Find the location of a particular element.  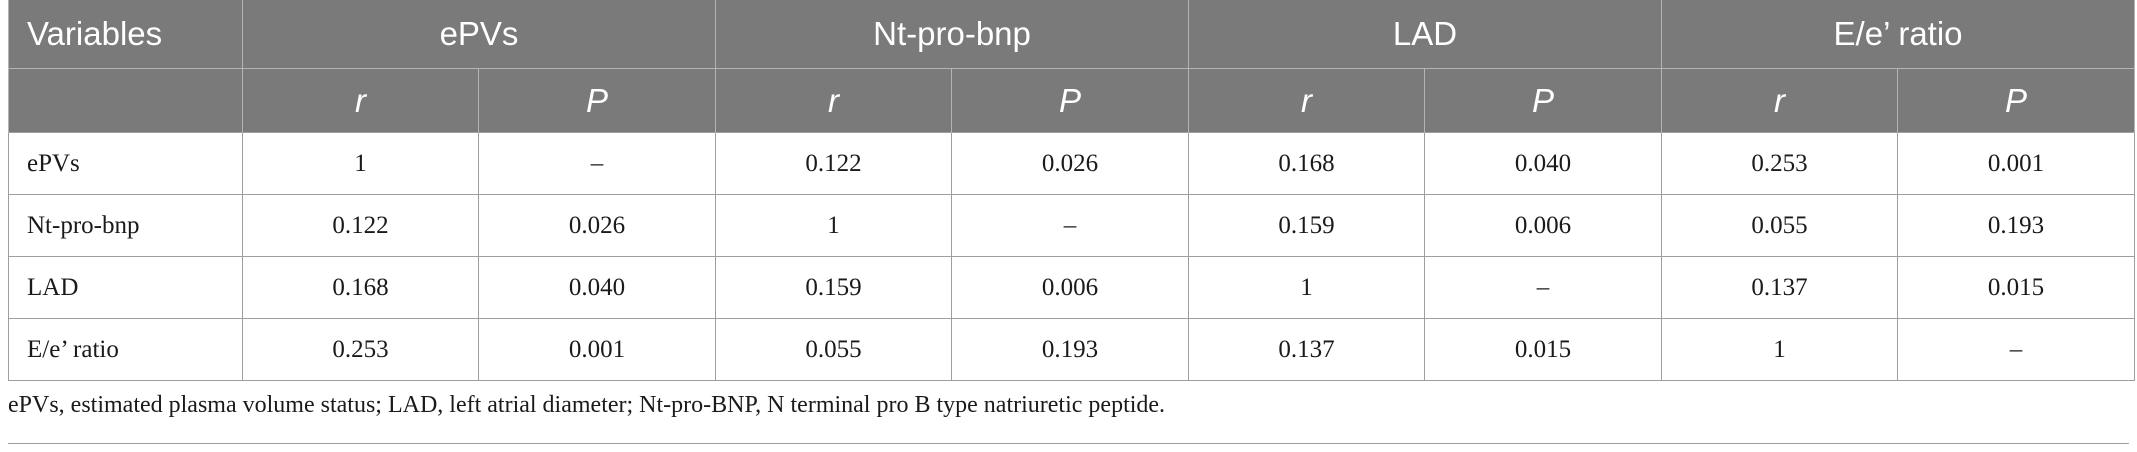

header-group-epvs: ePVs is located at coordinates (479, 34).